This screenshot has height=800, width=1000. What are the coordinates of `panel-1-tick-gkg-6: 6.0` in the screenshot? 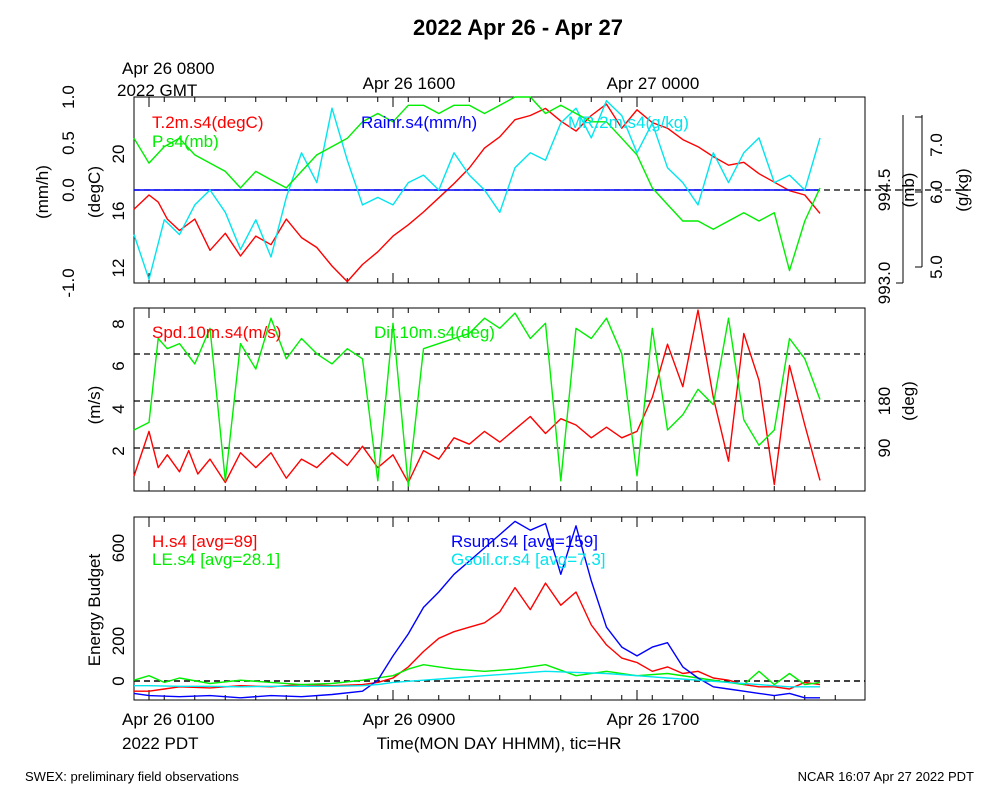 It's located at (936, 192).